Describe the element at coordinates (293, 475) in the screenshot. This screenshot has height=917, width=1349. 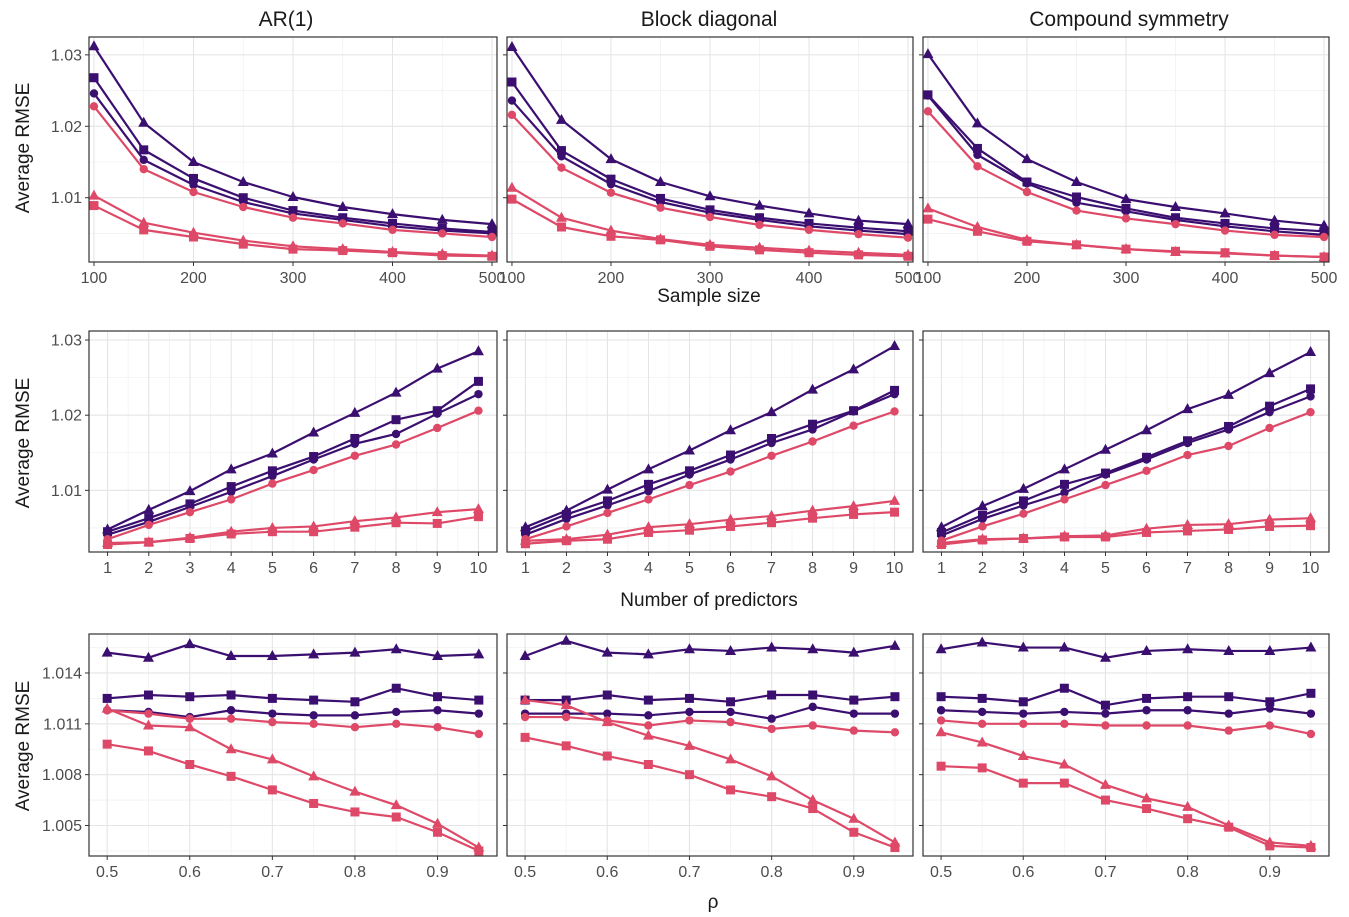
I see `series-line-pink-circle` at that location.